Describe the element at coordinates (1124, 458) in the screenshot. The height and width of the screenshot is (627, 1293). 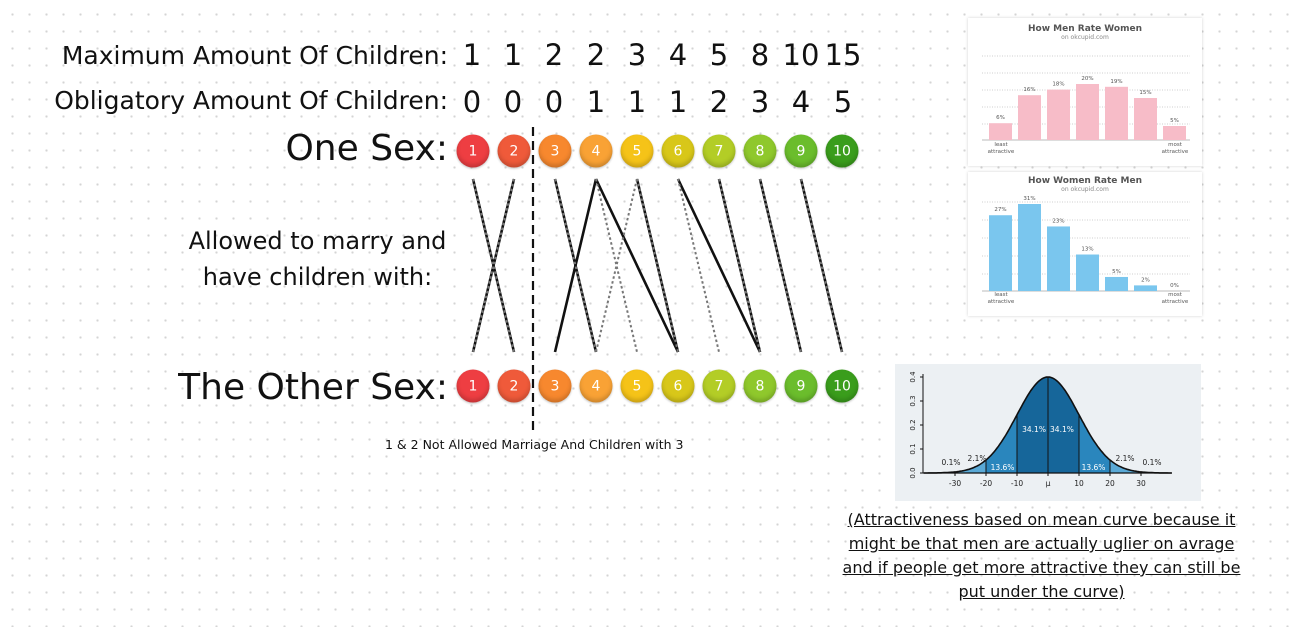
I see `region-label: 2.1%` at that location.